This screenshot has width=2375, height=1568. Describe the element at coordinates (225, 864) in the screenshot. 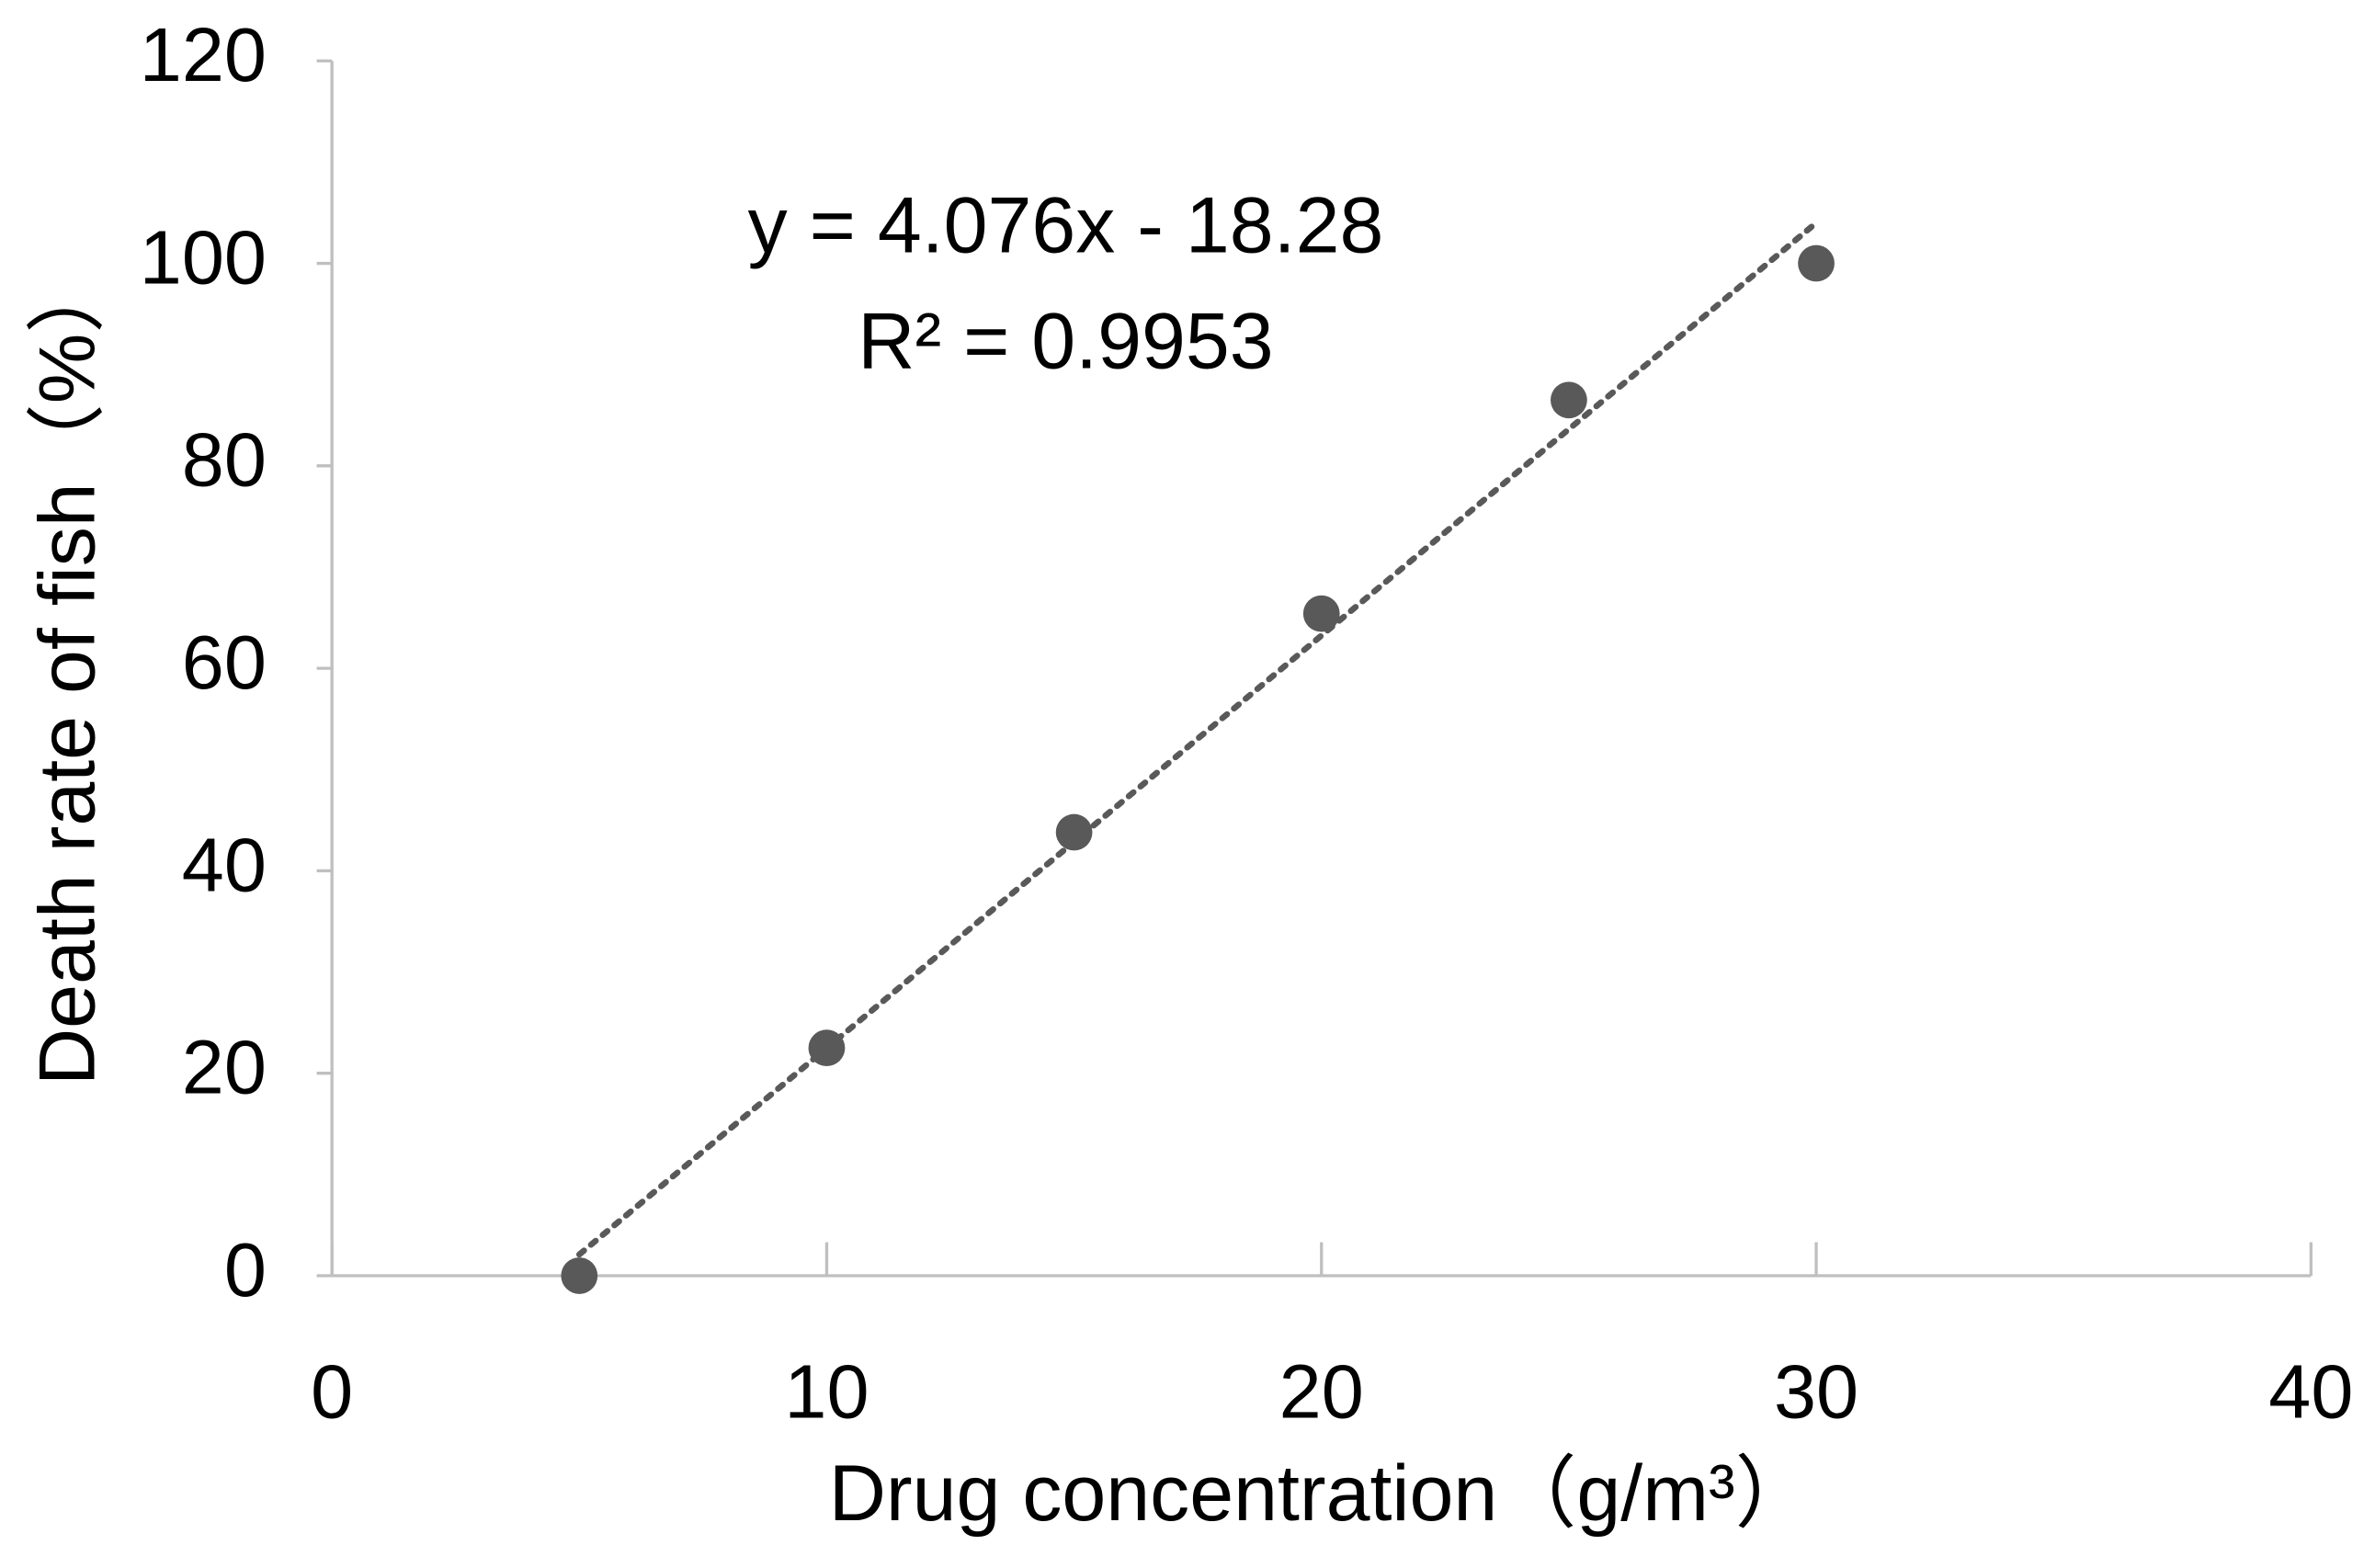

I see `y-tick-label: 40` at that location.